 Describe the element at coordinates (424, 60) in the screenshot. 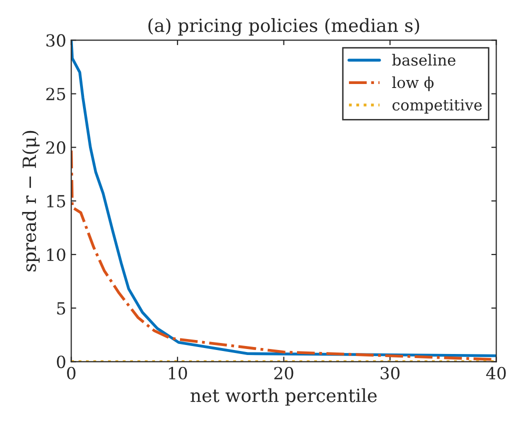

I see `legend-label: baseline` at that location.